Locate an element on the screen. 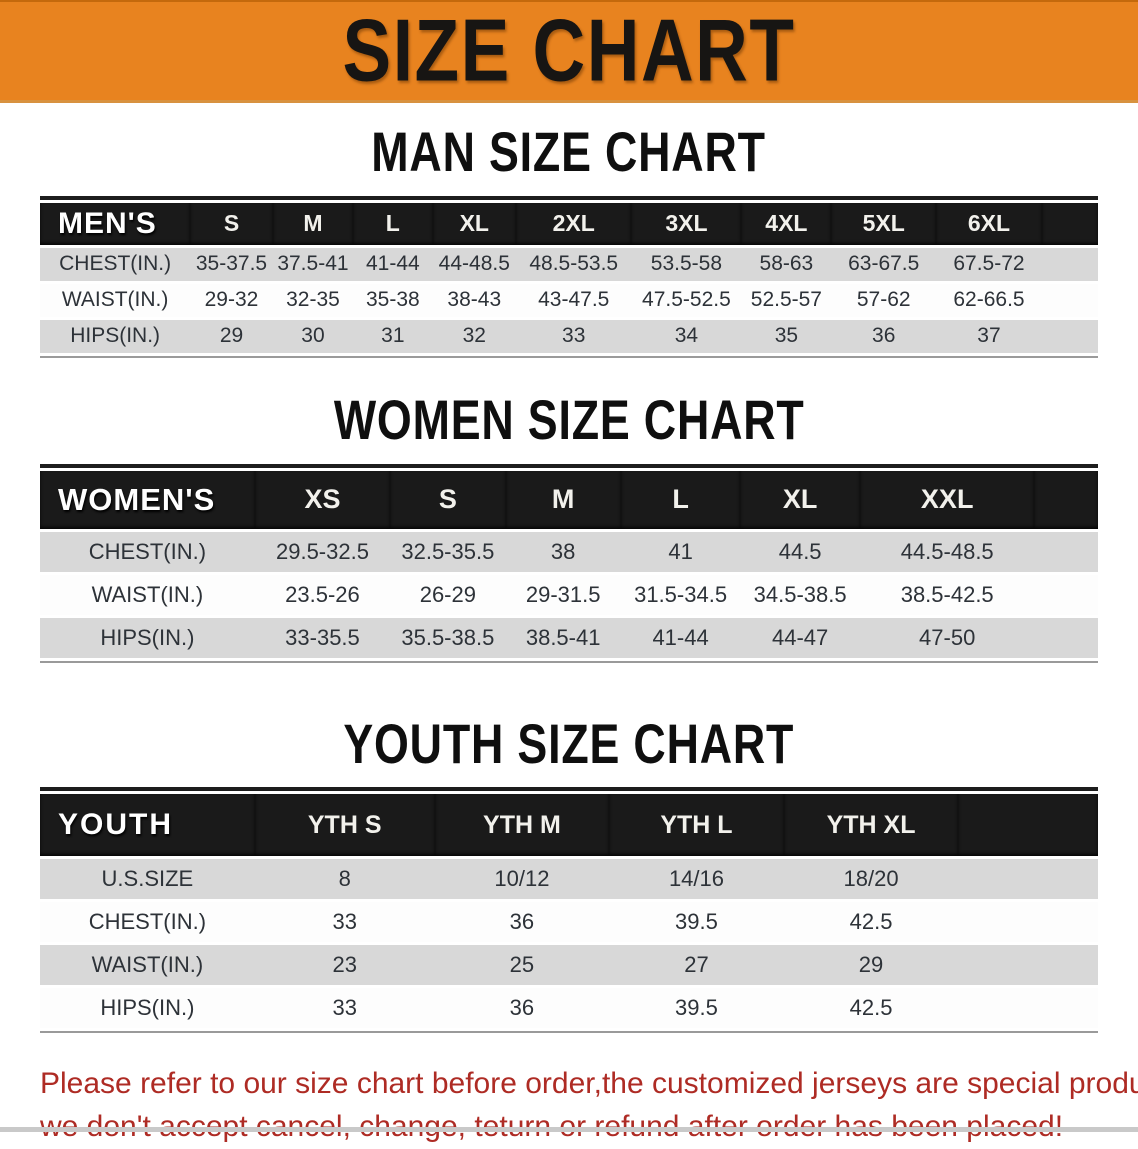 Image resolution: width=1138 pixels, height=1149 pixels. youth-section-heading-wrap: YOUTH SIZE CHART is located at coordinates (569, 744).